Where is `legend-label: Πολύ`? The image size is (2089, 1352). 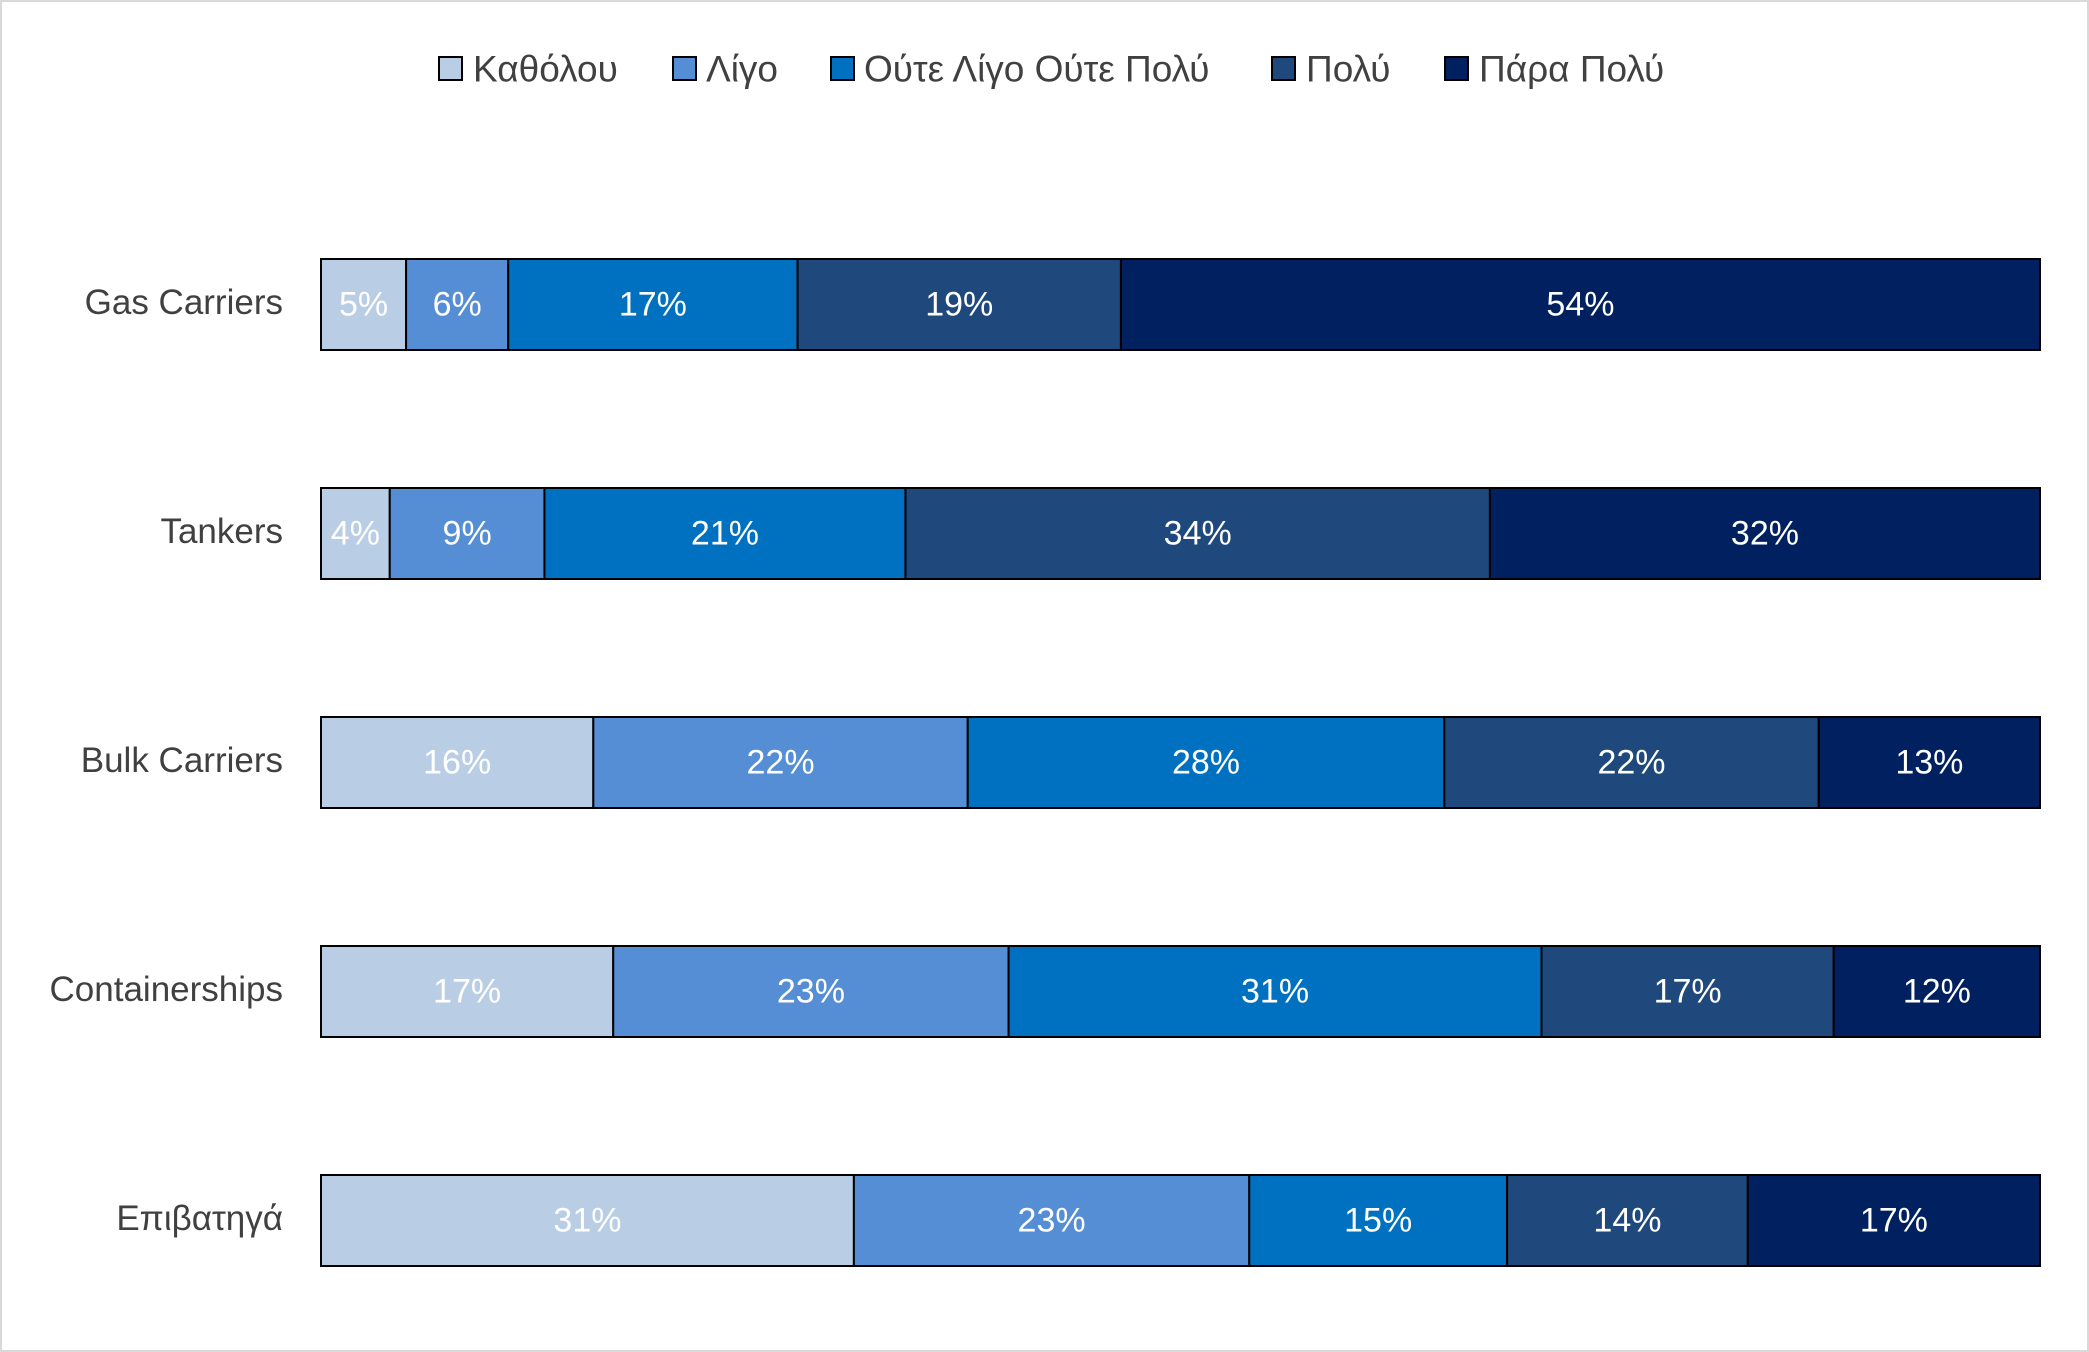 legend-label: Πολύ is located at coordinates (1348, 69).